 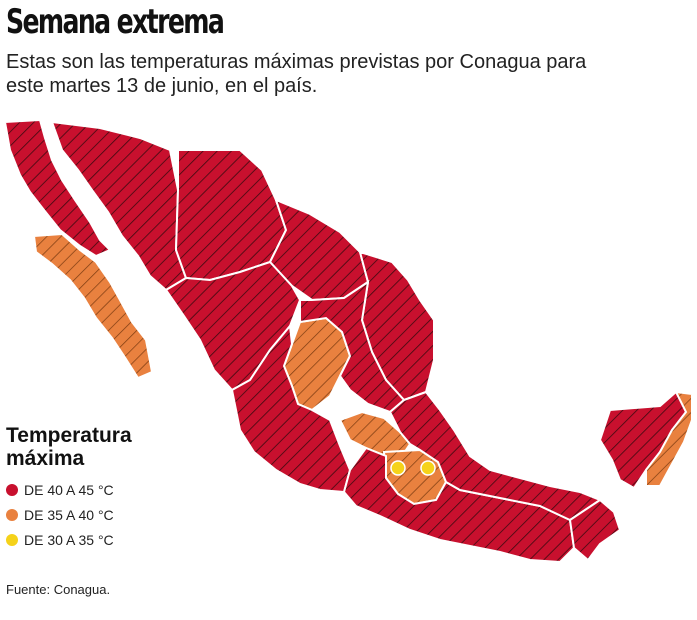 I want to click on region-chihuahua, so click(x=231, y=215).